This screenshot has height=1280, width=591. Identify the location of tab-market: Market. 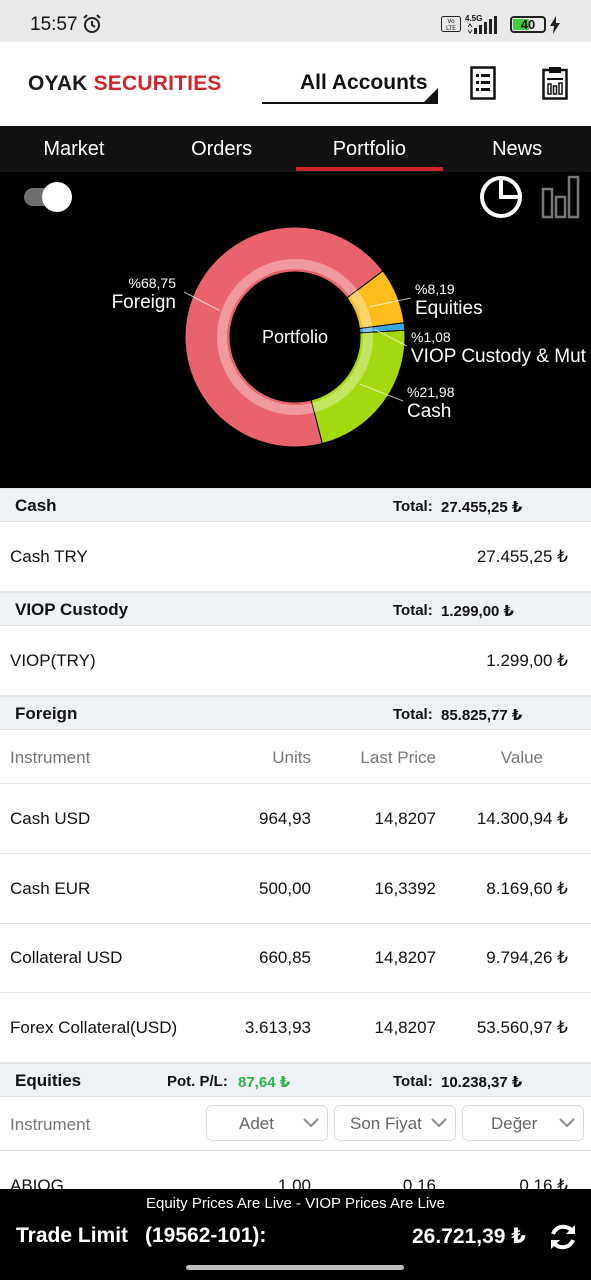
(74, 149).